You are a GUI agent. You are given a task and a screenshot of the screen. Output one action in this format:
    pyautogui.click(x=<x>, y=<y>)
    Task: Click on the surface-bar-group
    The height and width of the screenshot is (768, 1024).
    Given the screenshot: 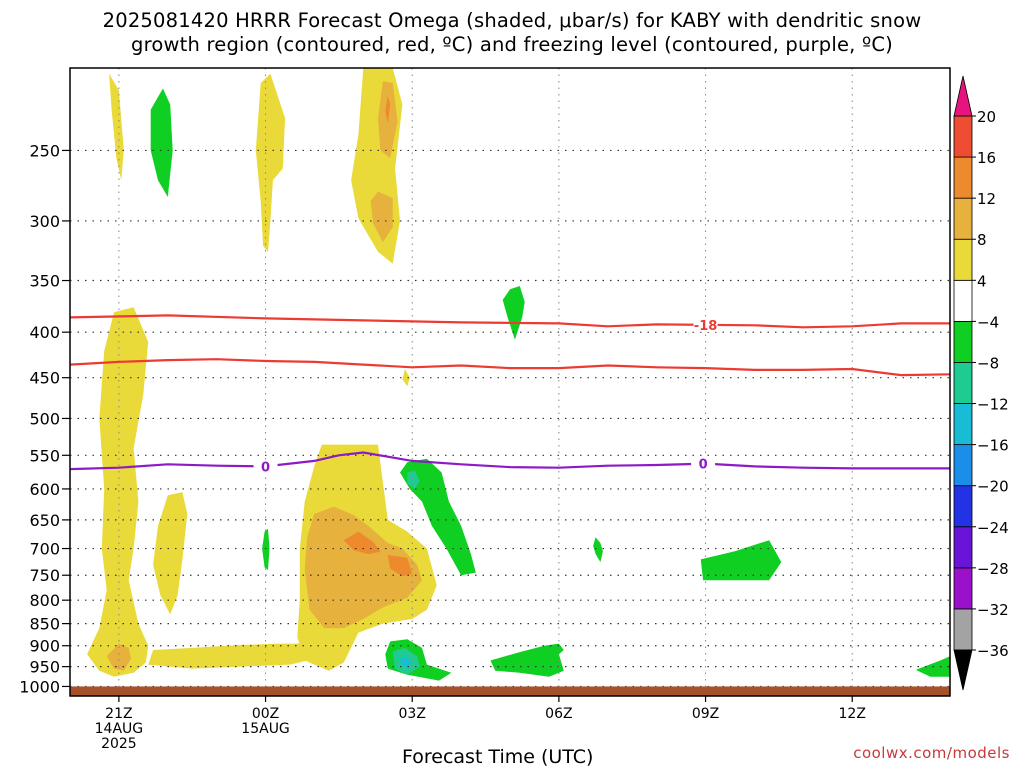 What is the action you would take?
    pyautogui.click(x=510, y=691)
    